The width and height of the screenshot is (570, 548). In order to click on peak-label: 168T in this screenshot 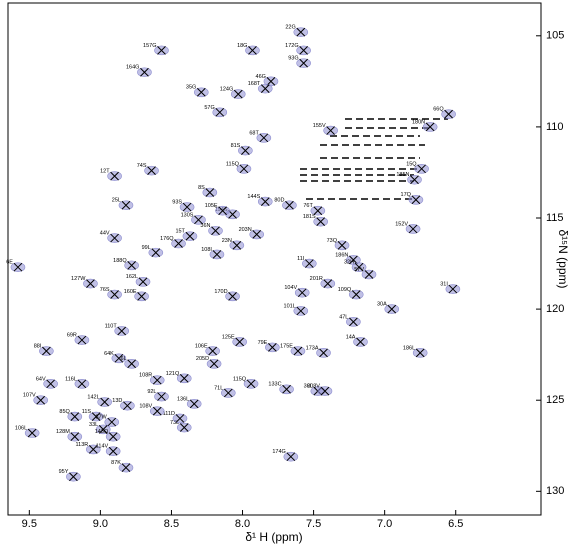, I will do `click(254, 84)`.